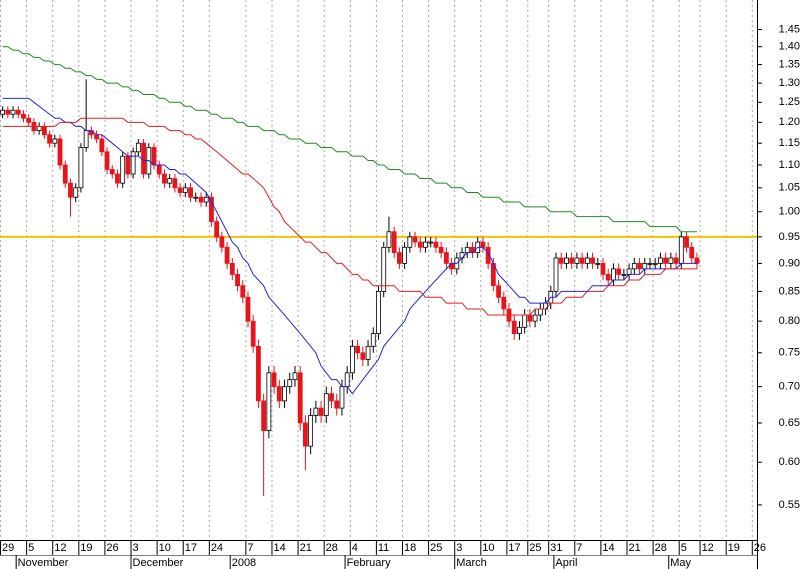 The image size is (806, 569). I want to click on y-tick-label: 1.05, so click(789, 188).